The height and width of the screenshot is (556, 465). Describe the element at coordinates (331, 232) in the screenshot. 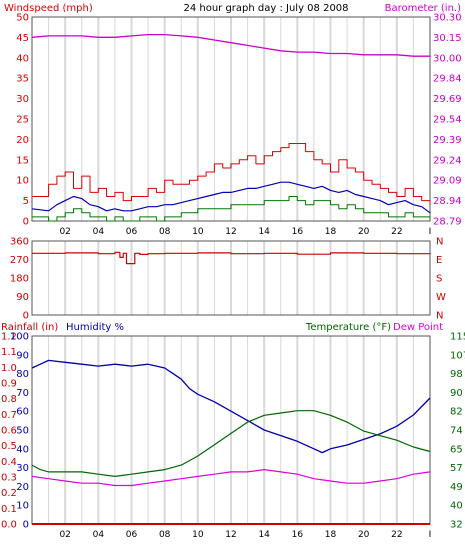

I see `wind-x-tick-label: 18` at that location.